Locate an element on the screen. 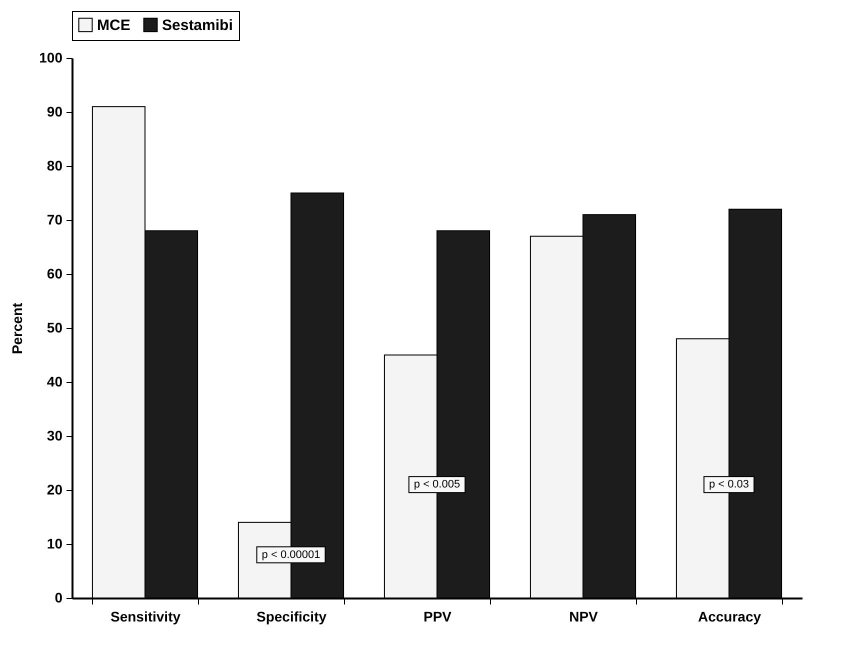  y-tick-label: 90 is located at coordinates (54, 112).